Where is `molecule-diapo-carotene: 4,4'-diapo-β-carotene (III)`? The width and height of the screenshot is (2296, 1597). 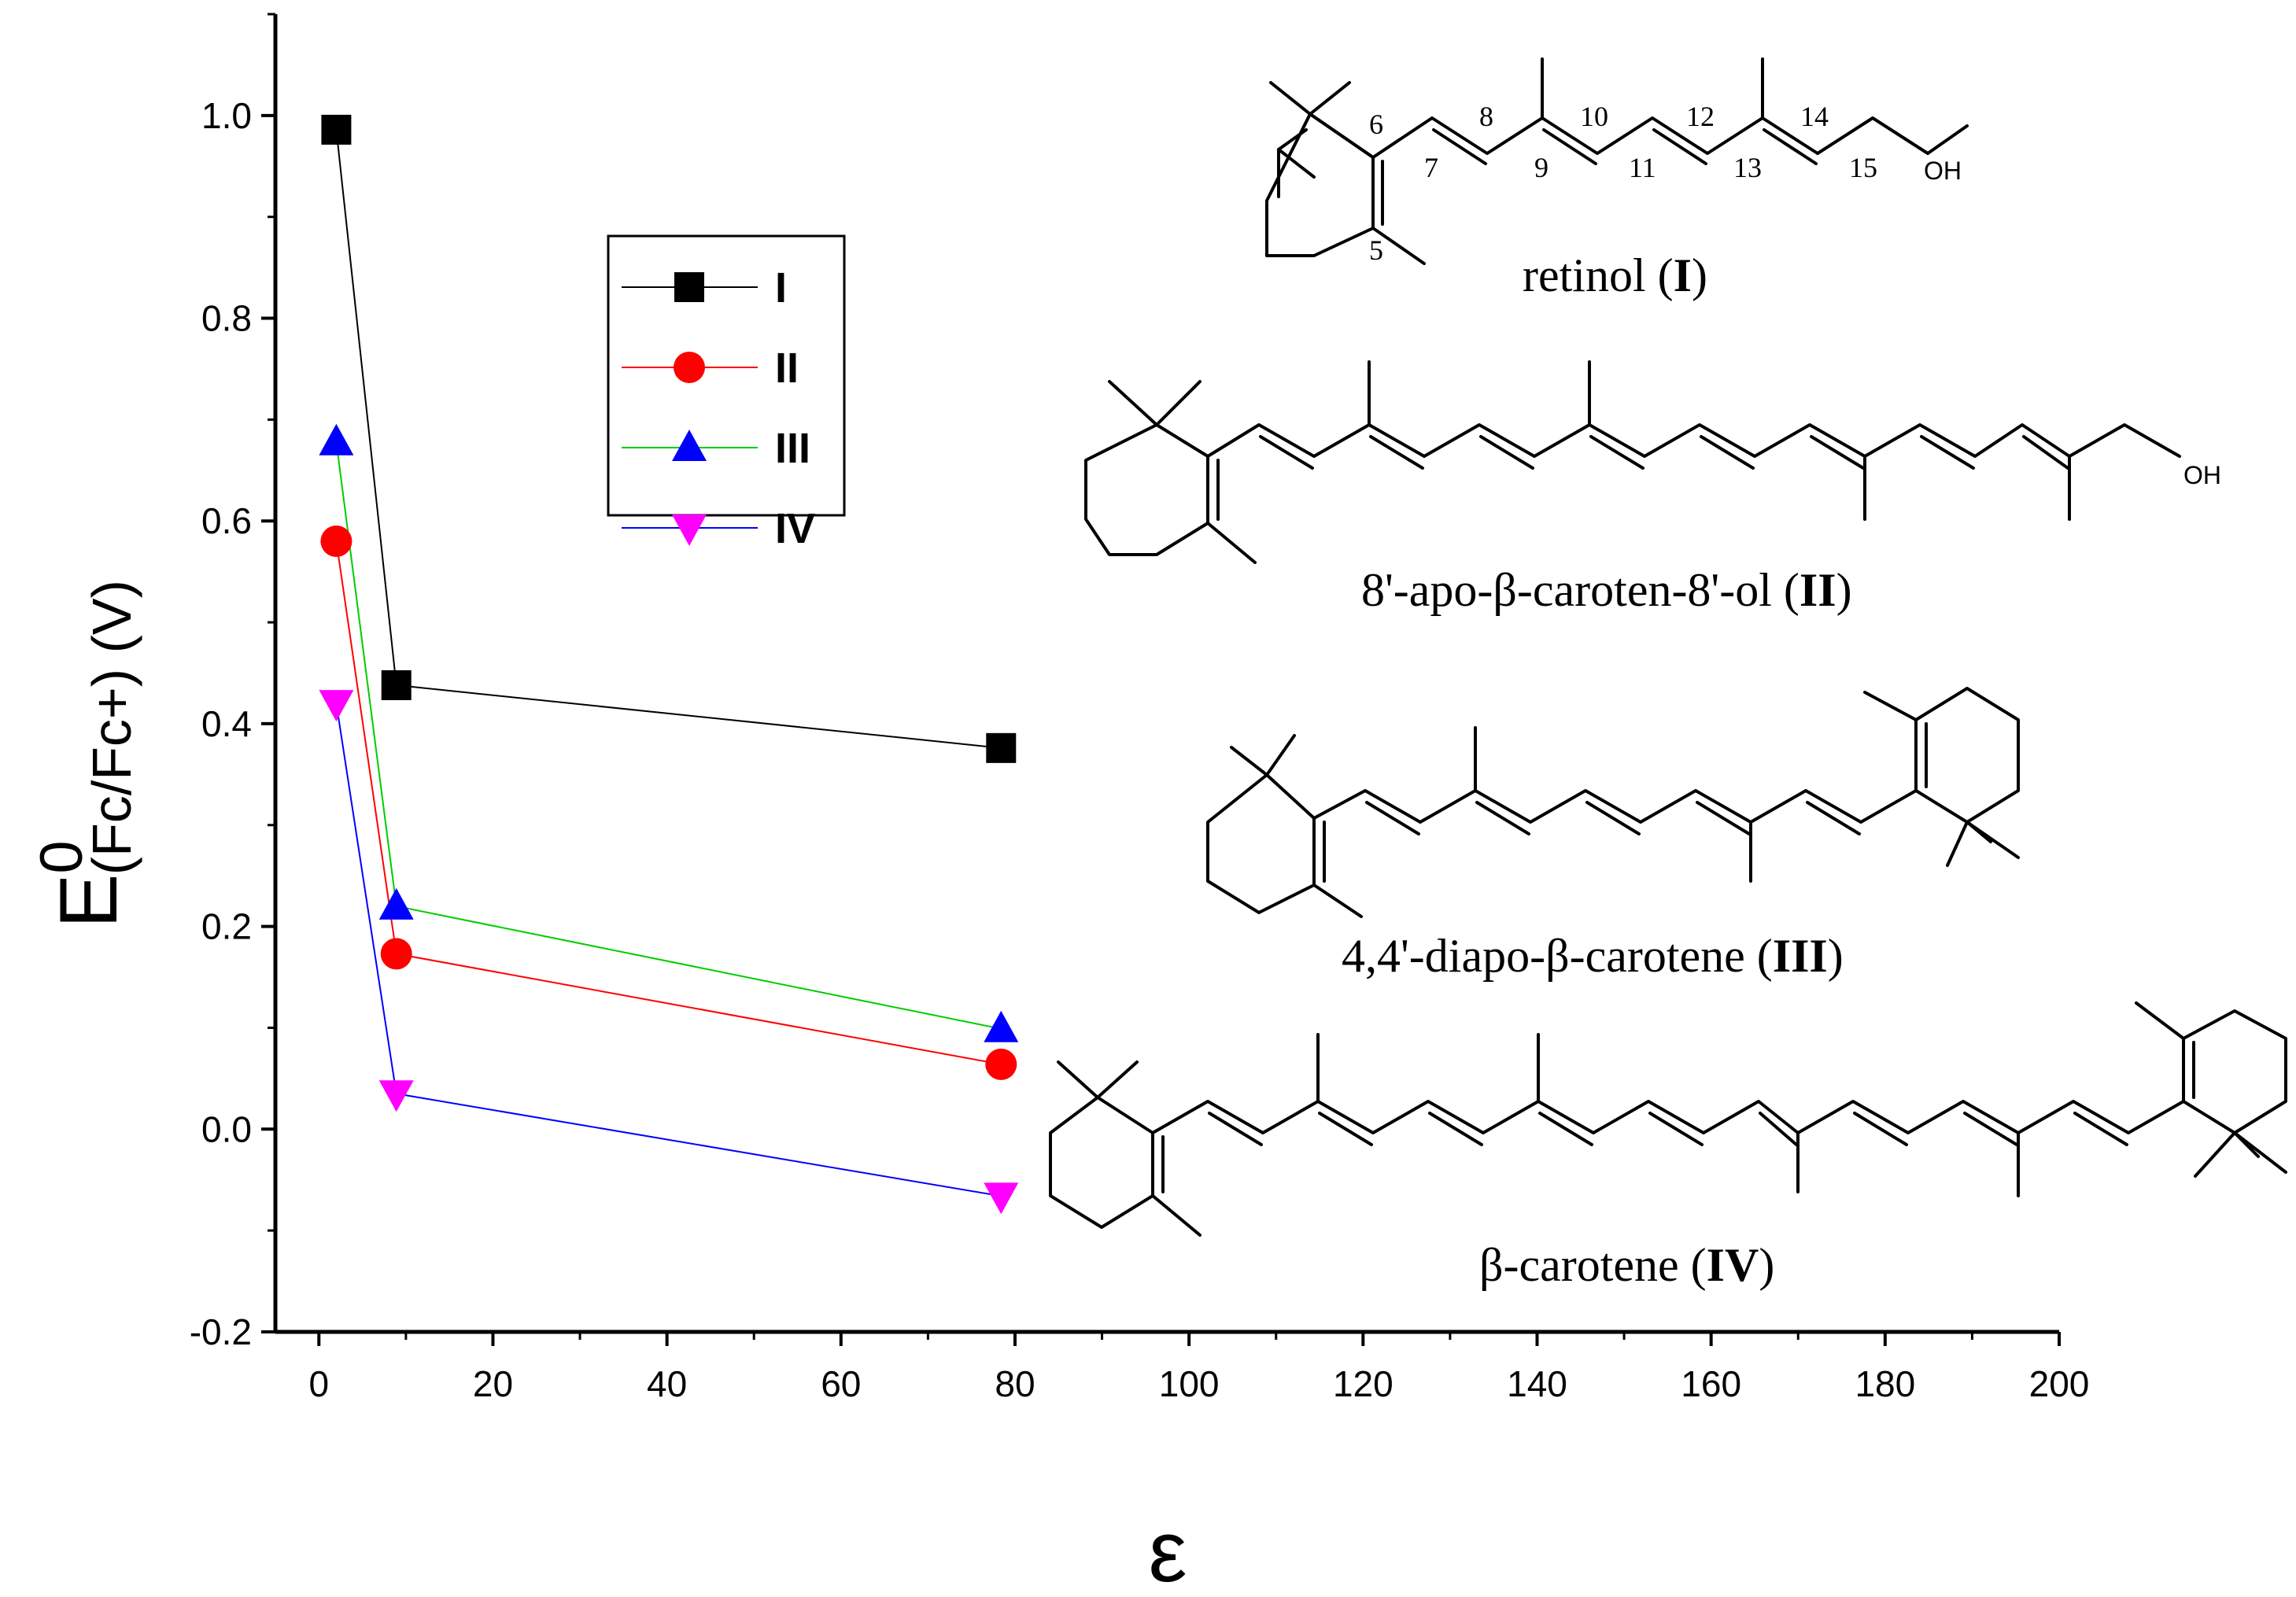 molecule-diapo-carotene: 4,4'-diapo-β-carotene (III) is located at coordinates (1613, 835).